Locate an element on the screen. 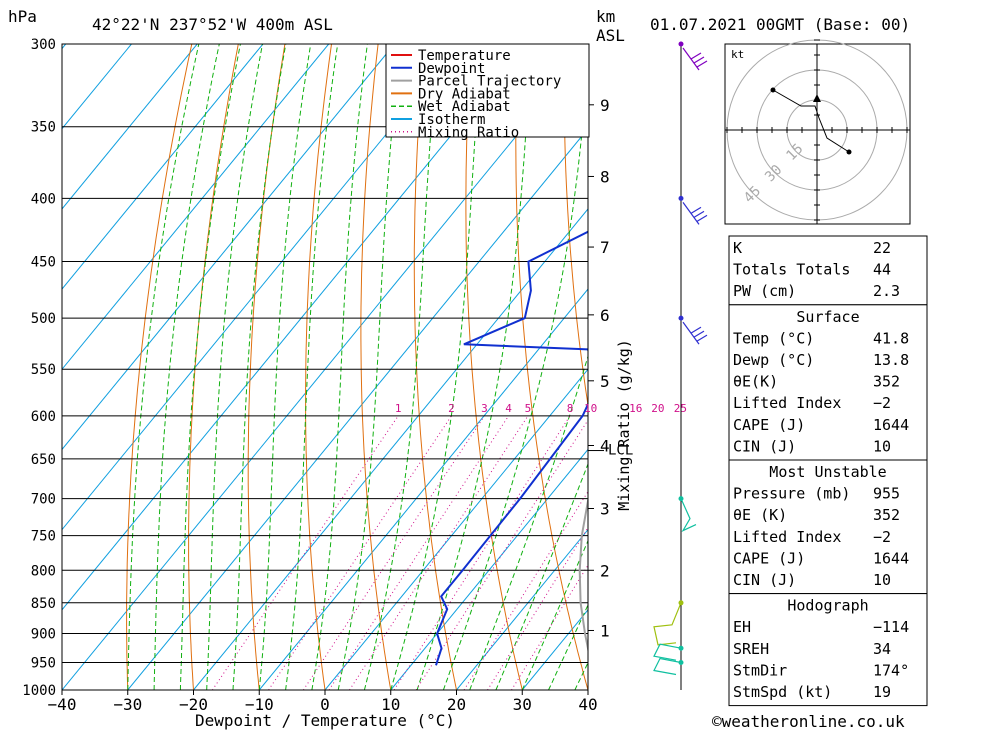 This screenshot has width=1000, height=737. hodograph-index-label: StmSpd (kt) is located at coordinates (782, 692).